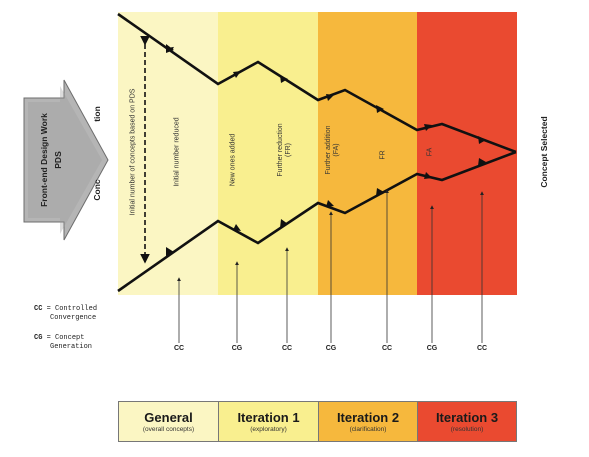 This screenshot has height=457, width=589. What do you see at coordinates (467, 429) in the screenshot?
I see `stage-iteration3-subtitle: (resolution)` at bounding box center [467, 429].